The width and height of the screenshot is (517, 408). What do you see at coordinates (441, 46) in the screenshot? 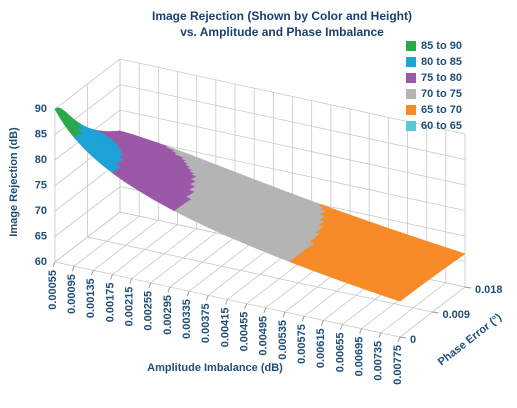
I see `legend-label: 85 to 90` at bounding box center [441, 46].